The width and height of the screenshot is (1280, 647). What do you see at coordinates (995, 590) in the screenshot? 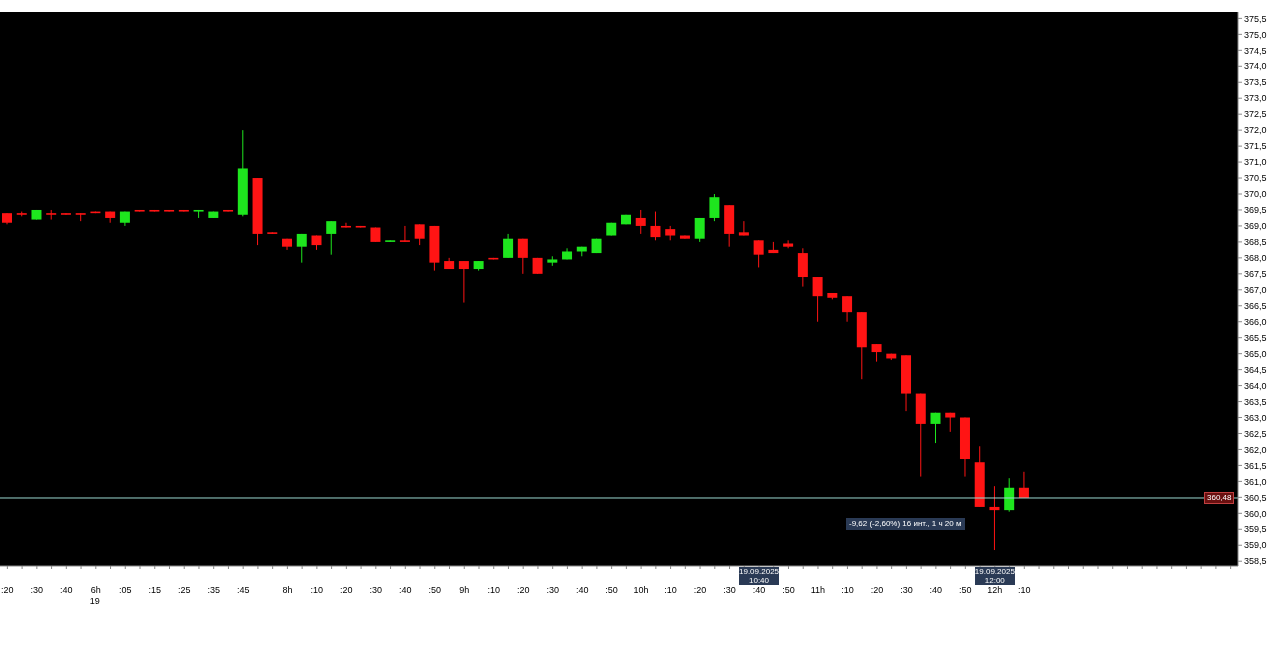
I see `x-tick-label: 12h` at bounding box center [995, 590].